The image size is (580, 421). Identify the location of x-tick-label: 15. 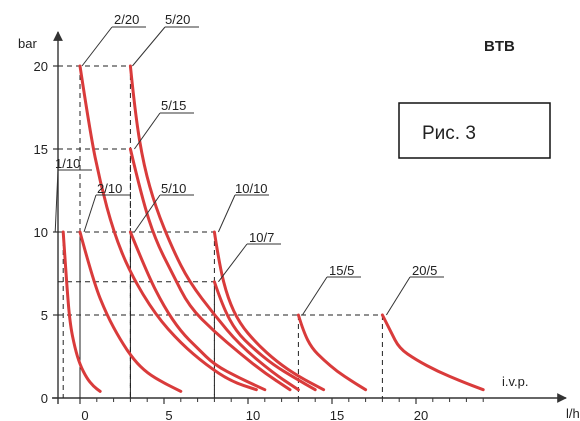
(337, 414).